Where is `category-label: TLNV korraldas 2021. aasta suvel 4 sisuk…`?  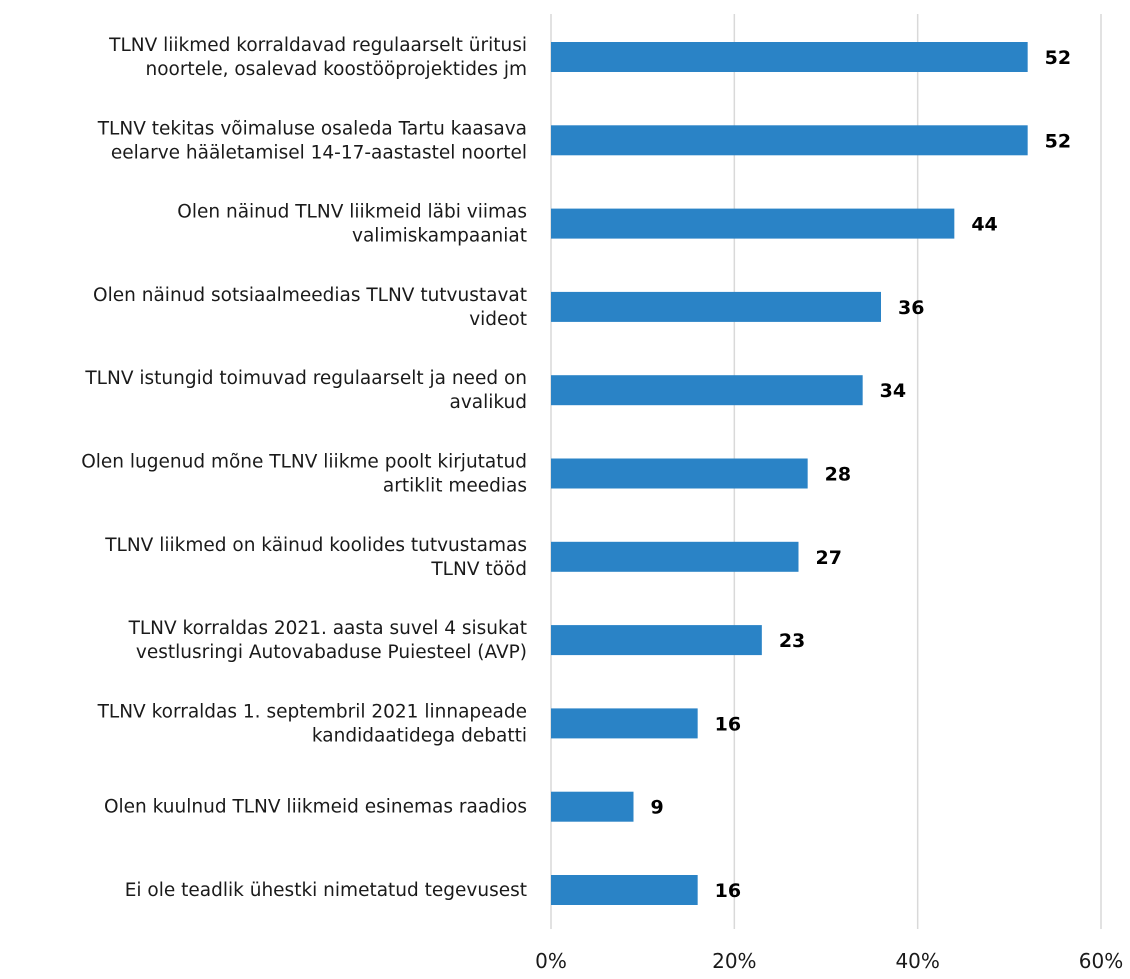 category-label: TLNV korraldas 2021. aasta suvel 4 sisuk… is located at coordinates (327, 628).